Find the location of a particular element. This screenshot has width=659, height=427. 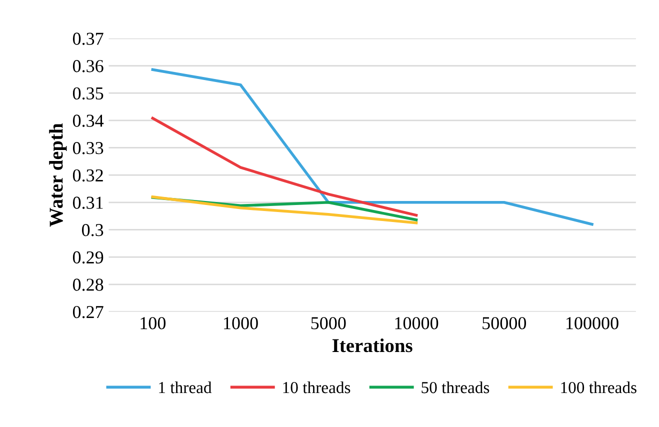

y-tick-label: 0.27 is located at coordinates (88, 312).